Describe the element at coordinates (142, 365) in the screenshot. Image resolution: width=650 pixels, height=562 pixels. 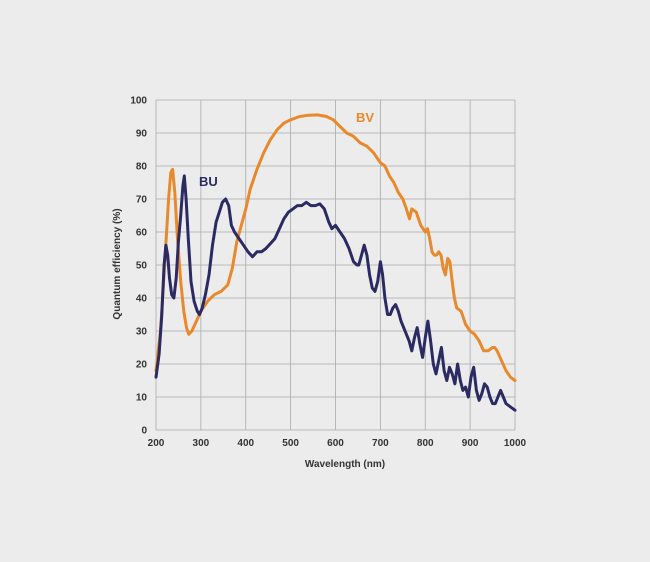
I see `y-tick-20: 20` at that location.